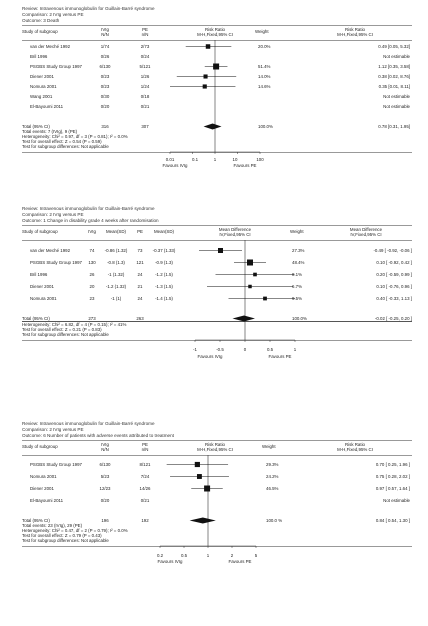  What do you see at coordinates (140, 231) in the screenshot?
I see `col-pe-n-header: PE` at bounding box center [140, 231].